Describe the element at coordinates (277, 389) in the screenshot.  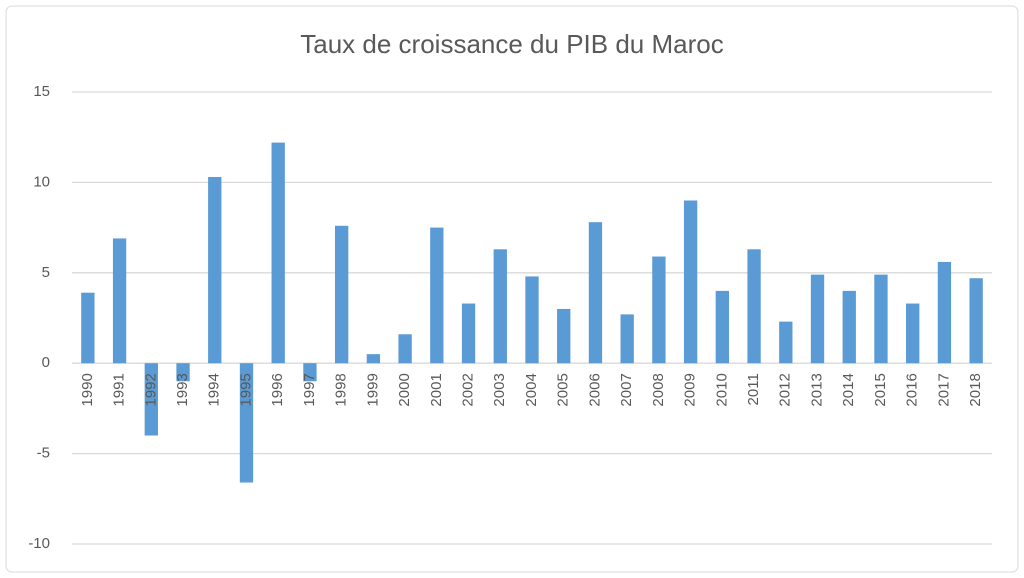
I see `x-tick-label: 1996` at that location.